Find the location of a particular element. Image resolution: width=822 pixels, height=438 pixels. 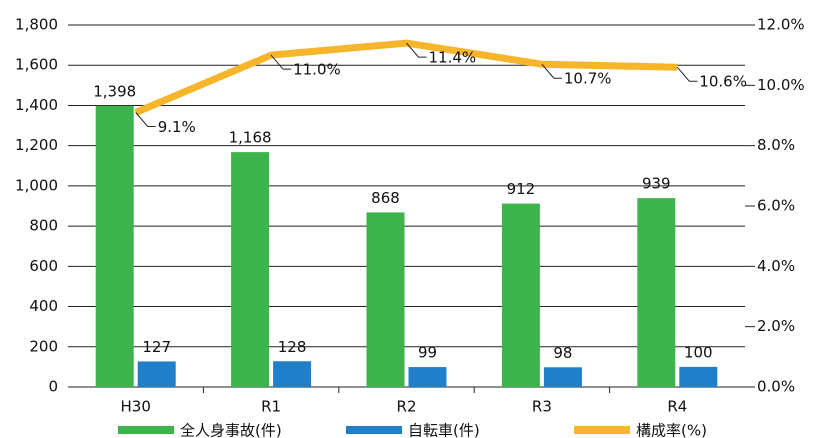

y2-tick-label: 2.0% is located at coordinates (776, 326).